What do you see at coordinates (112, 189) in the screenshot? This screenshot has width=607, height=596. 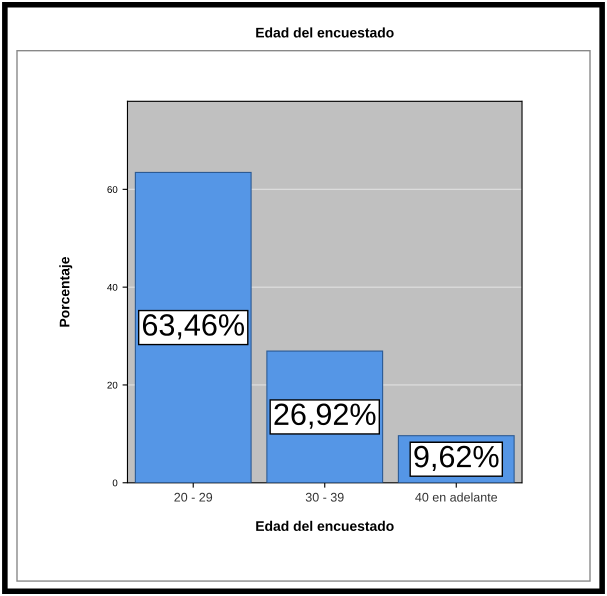 I see `y-tick-label: 60` at bounding box center [112, 189].